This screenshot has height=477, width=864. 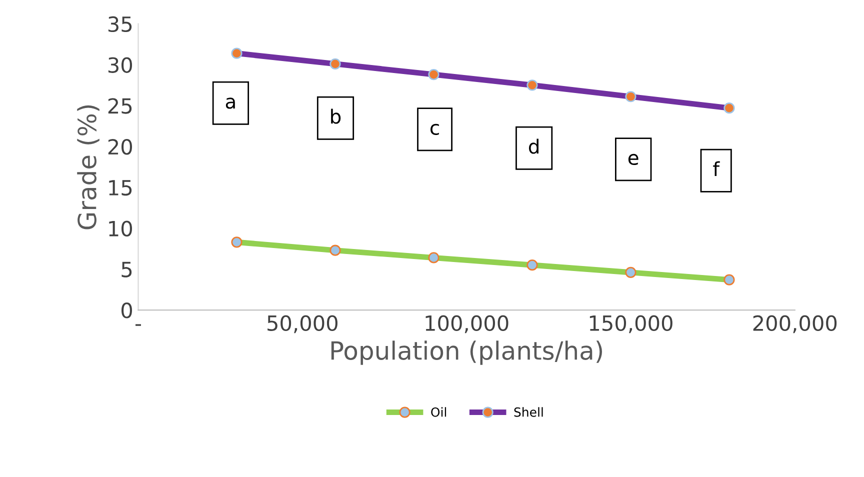 I want to click on y-axis-title: Grade (%), so click(x=88, y=167).